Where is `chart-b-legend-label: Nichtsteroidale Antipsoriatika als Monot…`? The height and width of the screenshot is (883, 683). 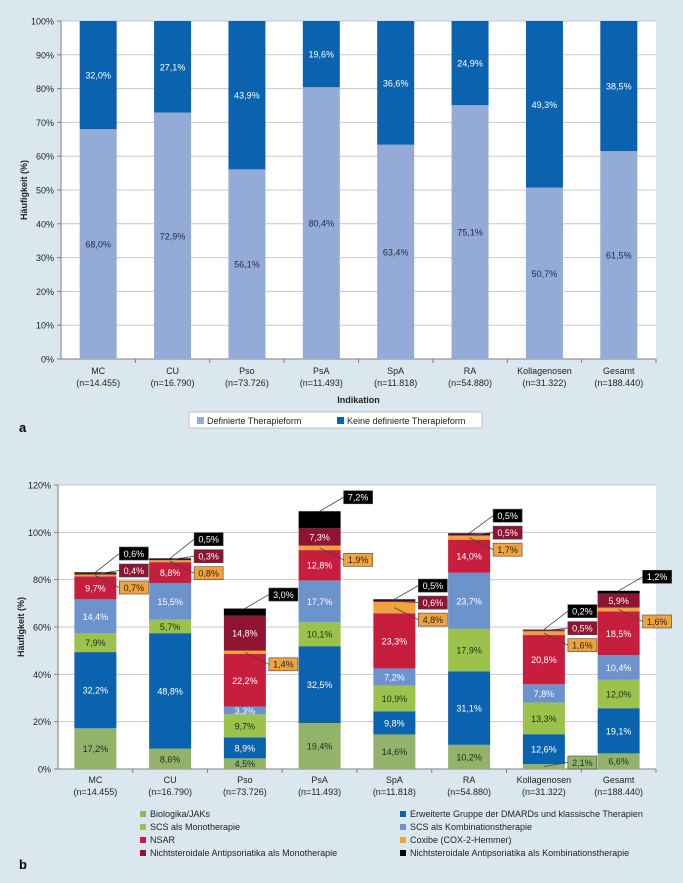
chart-b-legend-label: Nichtsteroidale Antipsoriatika als Monot… is located at coordinates (243, 853).